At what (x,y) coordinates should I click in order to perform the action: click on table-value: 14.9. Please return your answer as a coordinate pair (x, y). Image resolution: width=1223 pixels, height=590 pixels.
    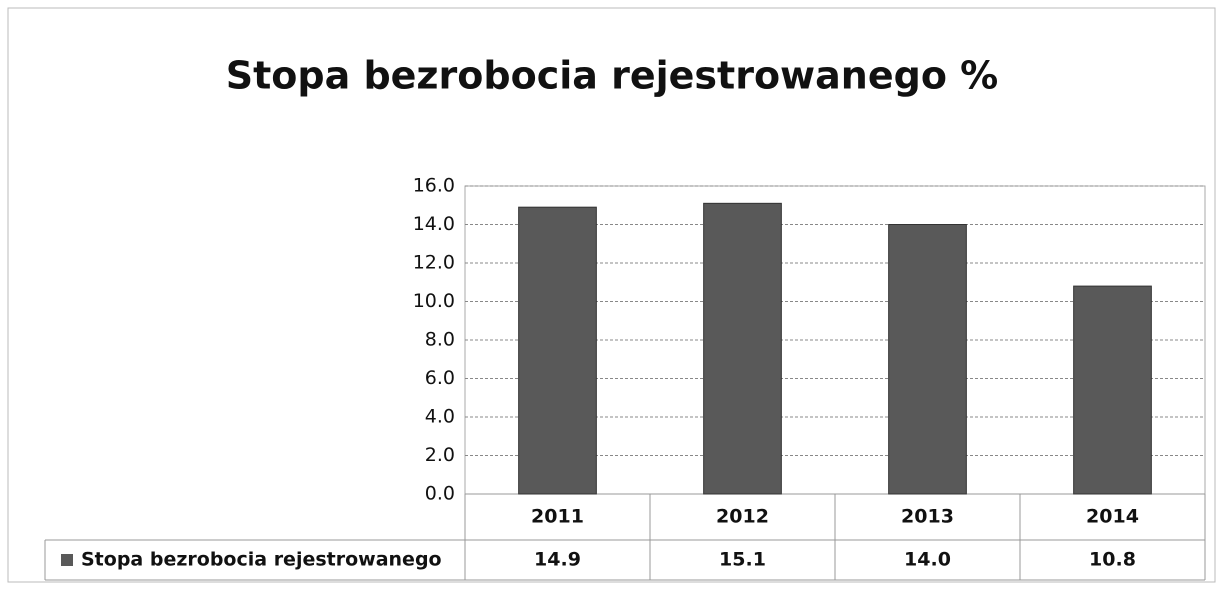
    Looking at the image, I should click on (557, 560).